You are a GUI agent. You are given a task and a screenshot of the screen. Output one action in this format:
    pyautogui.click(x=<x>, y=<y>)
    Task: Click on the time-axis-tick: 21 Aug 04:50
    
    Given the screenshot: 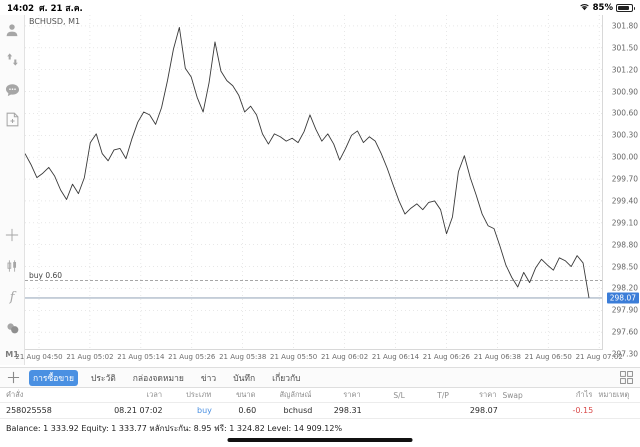 What is the action you would take?
    pyautogui.click(x=39, y=357)
    